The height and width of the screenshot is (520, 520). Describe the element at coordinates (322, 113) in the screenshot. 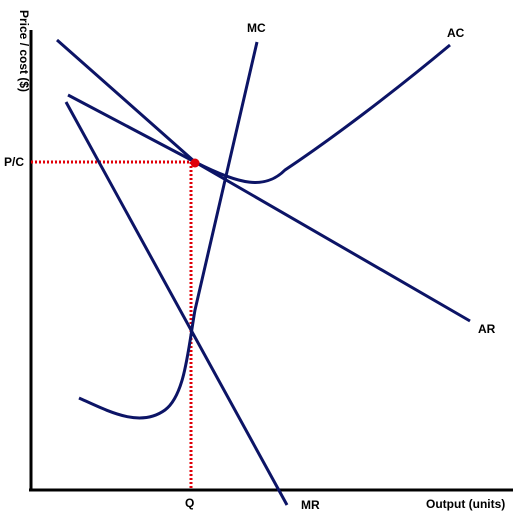

I see `ac-curve` at that location.